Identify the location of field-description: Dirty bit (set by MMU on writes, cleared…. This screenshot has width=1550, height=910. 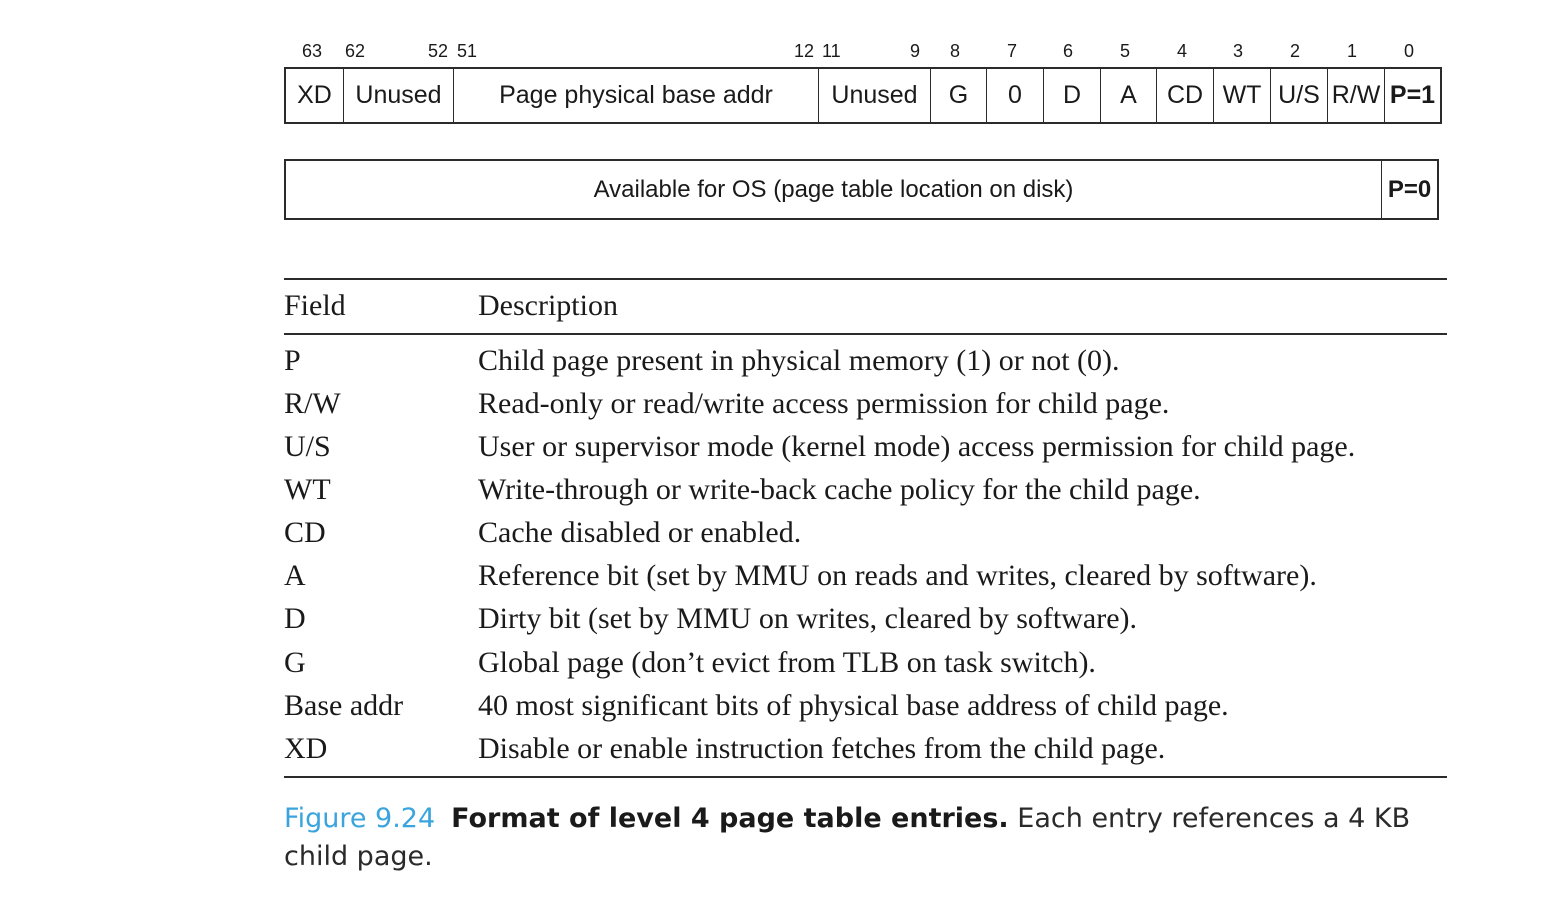
(808, 618).